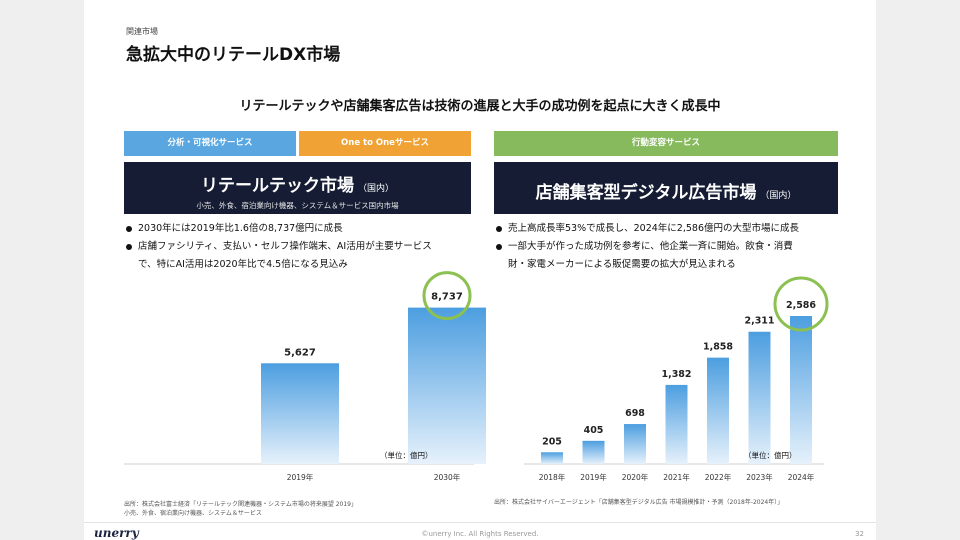 The height and width of the screenshot is (540, 960). Describe the element at coordinates (718, 347) in the screenshot. I see `bar-value-label: 1,858` at that location.